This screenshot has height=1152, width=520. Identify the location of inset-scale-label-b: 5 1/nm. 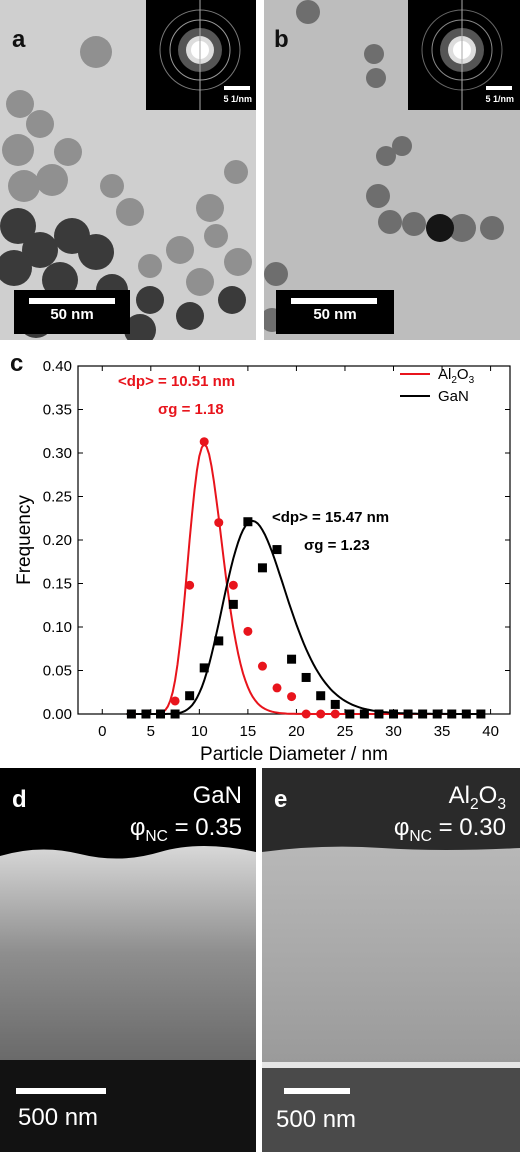
(499, 99).